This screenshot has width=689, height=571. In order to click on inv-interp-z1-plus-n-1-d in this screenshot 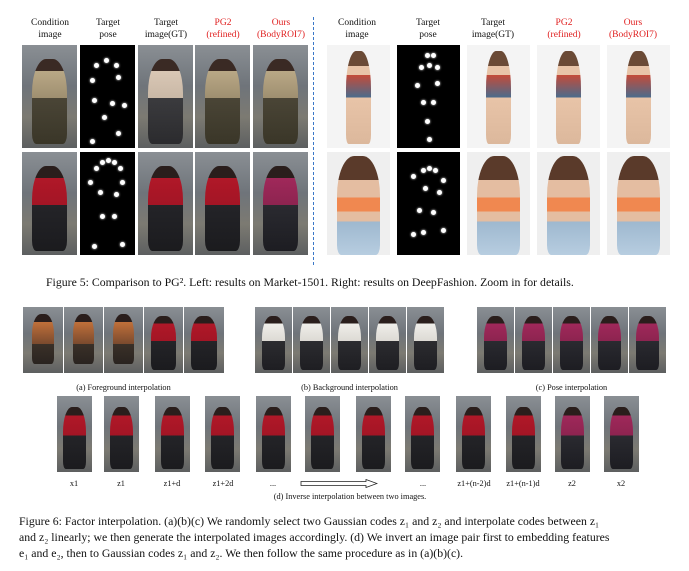, I will do `click(523, 434)`.